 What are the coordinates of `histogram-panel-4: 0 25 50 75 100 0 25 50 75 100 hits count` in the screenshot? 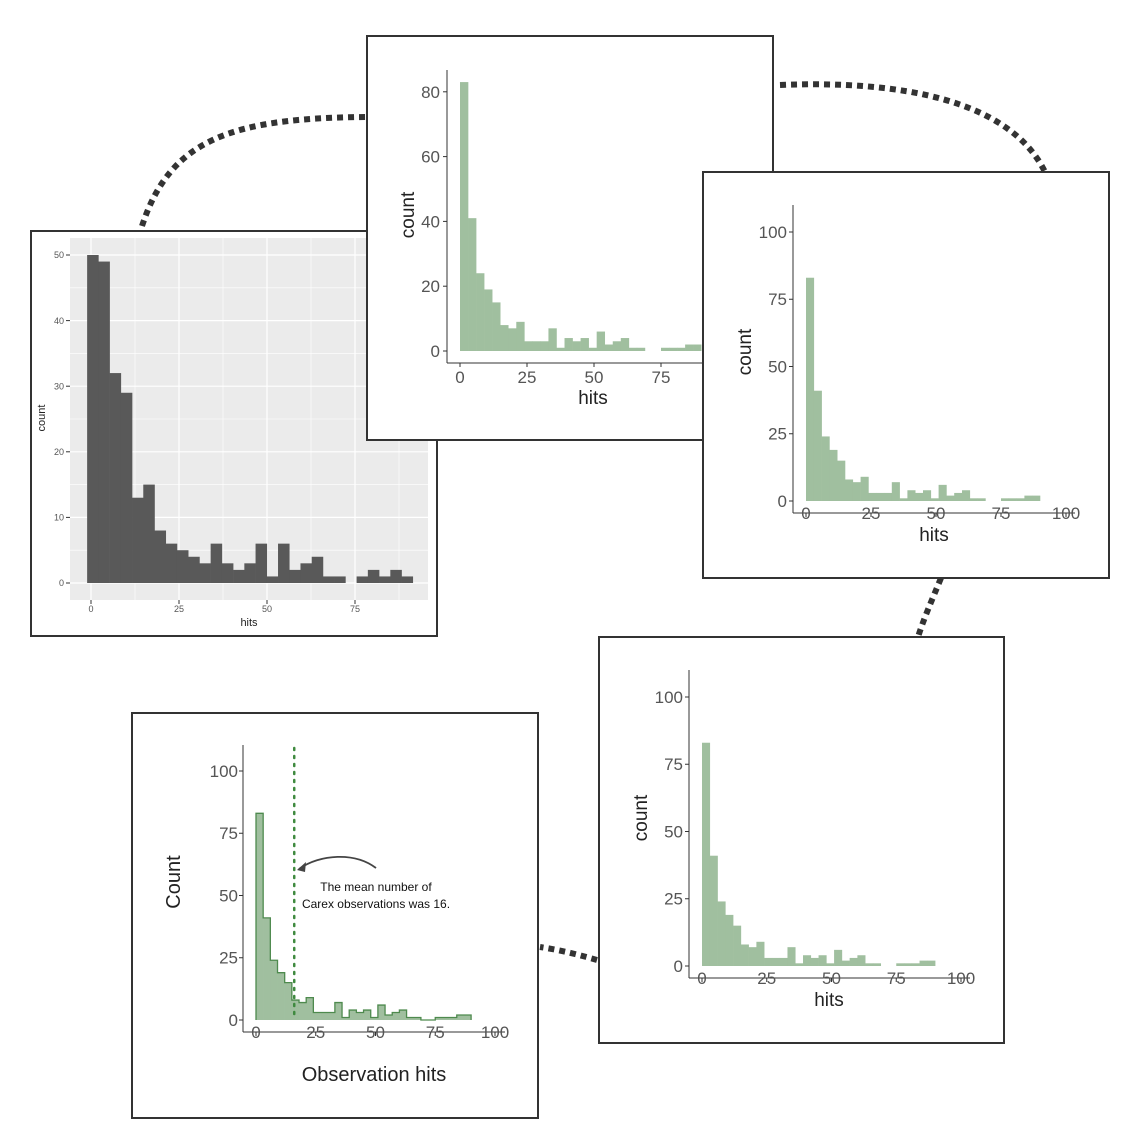 It's located at (801, 840).